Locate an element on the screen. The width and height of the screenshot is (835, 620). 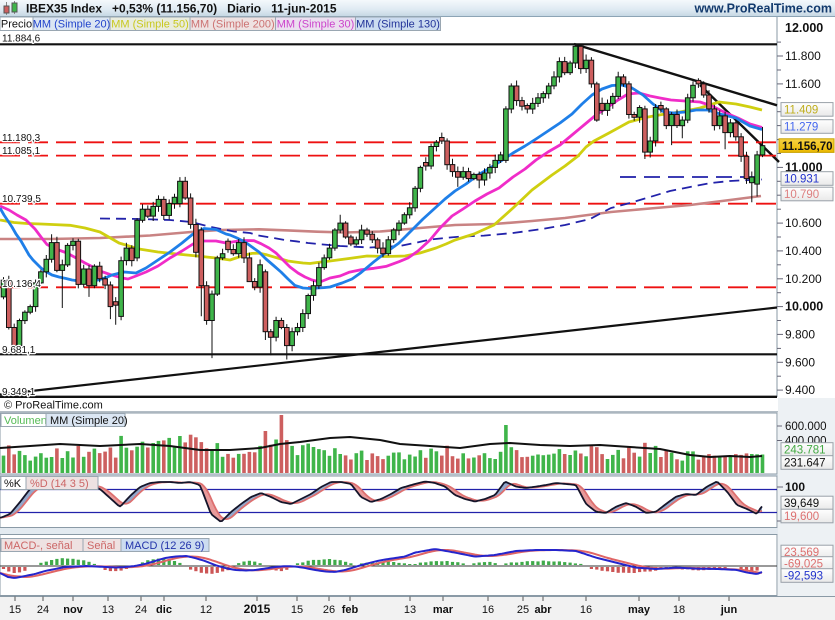
svg-text: 9.800 is located at coordinates (800, 334).